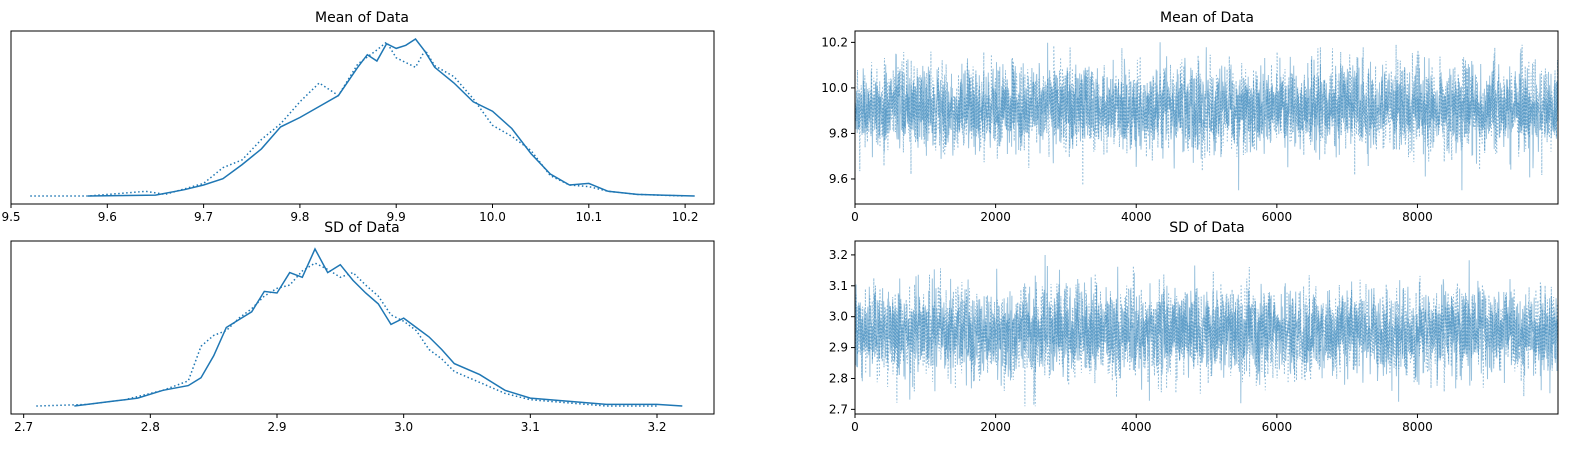 The width and height of the screenshot is (1569, 449). Describe the element at coordinates (838, 133) in the screenshot. I see `y-tick-label: 9.8` at that location.